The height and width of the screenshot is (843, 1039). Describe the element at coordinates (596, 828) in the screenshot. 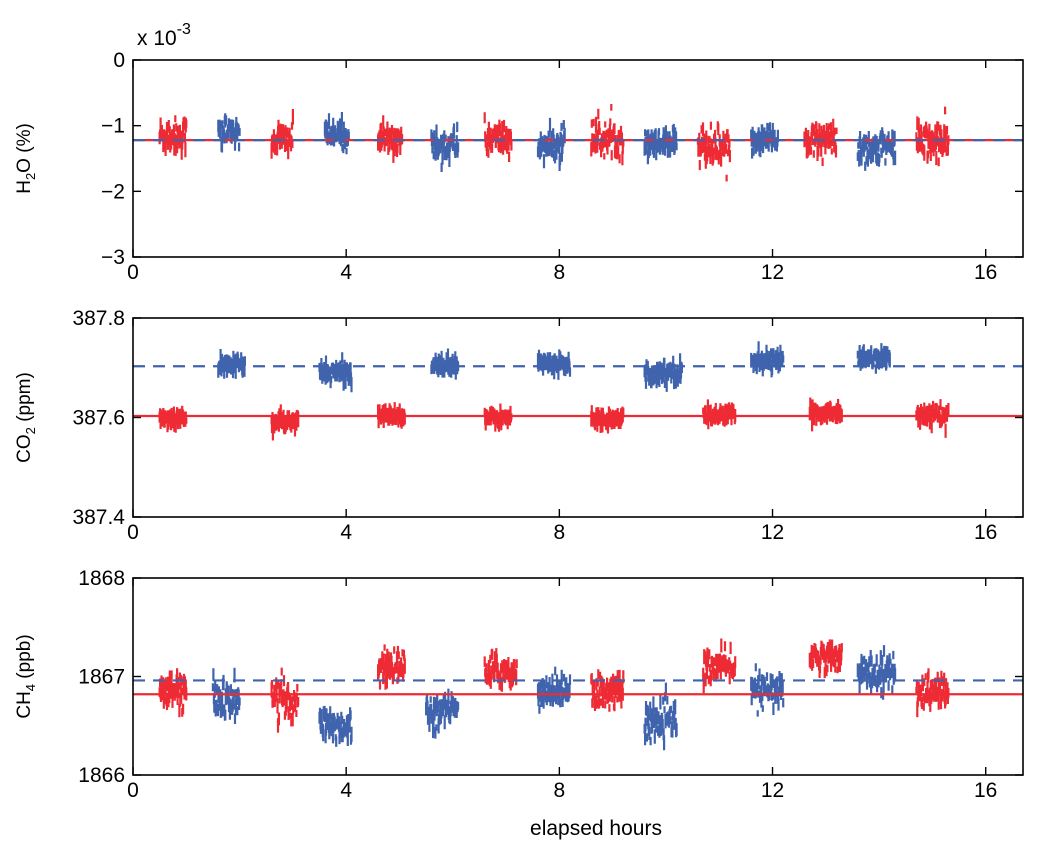

I see `x-axis-label: elapsed hours` at that location.